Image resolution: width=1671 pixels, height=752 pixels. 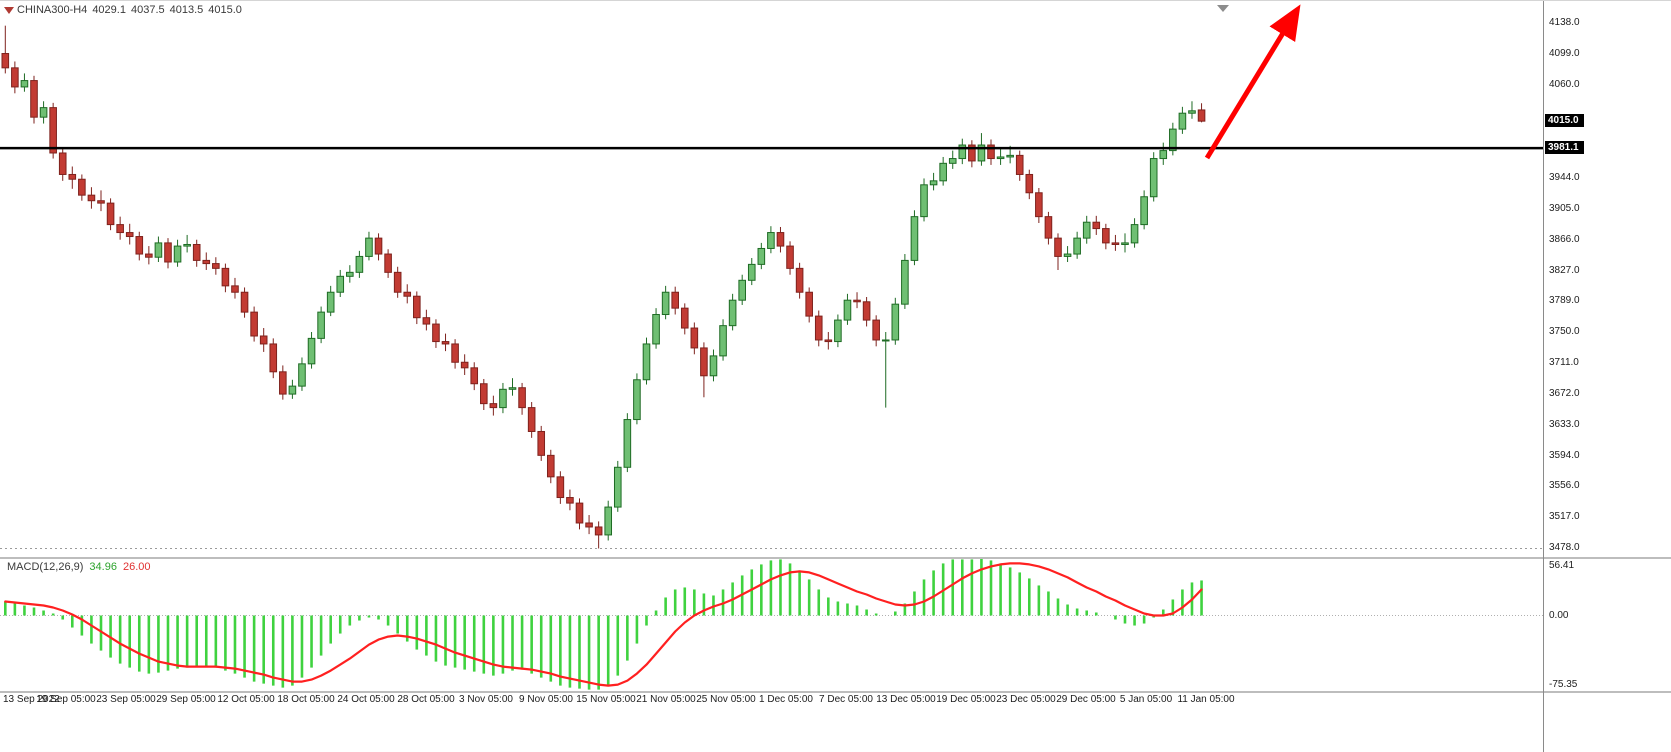 What do you see at coordinates (186, 699) in the screenshot?
I see `time-axis-label: 29 Sep 05:00` at bounding box center [186, 699].